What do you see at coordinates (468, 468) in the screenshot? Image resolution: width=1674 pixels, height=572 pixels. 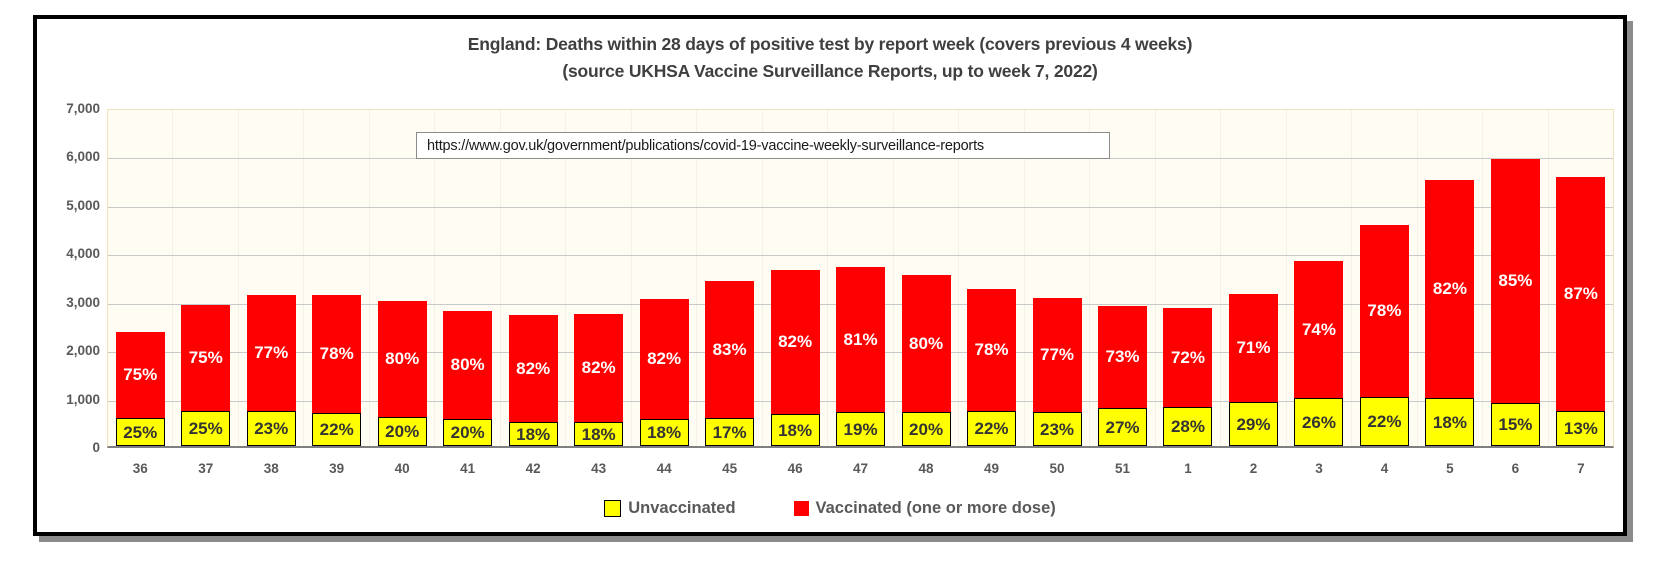 I see `x-axis-tick-label: 41` at bounding box center [468, 468].